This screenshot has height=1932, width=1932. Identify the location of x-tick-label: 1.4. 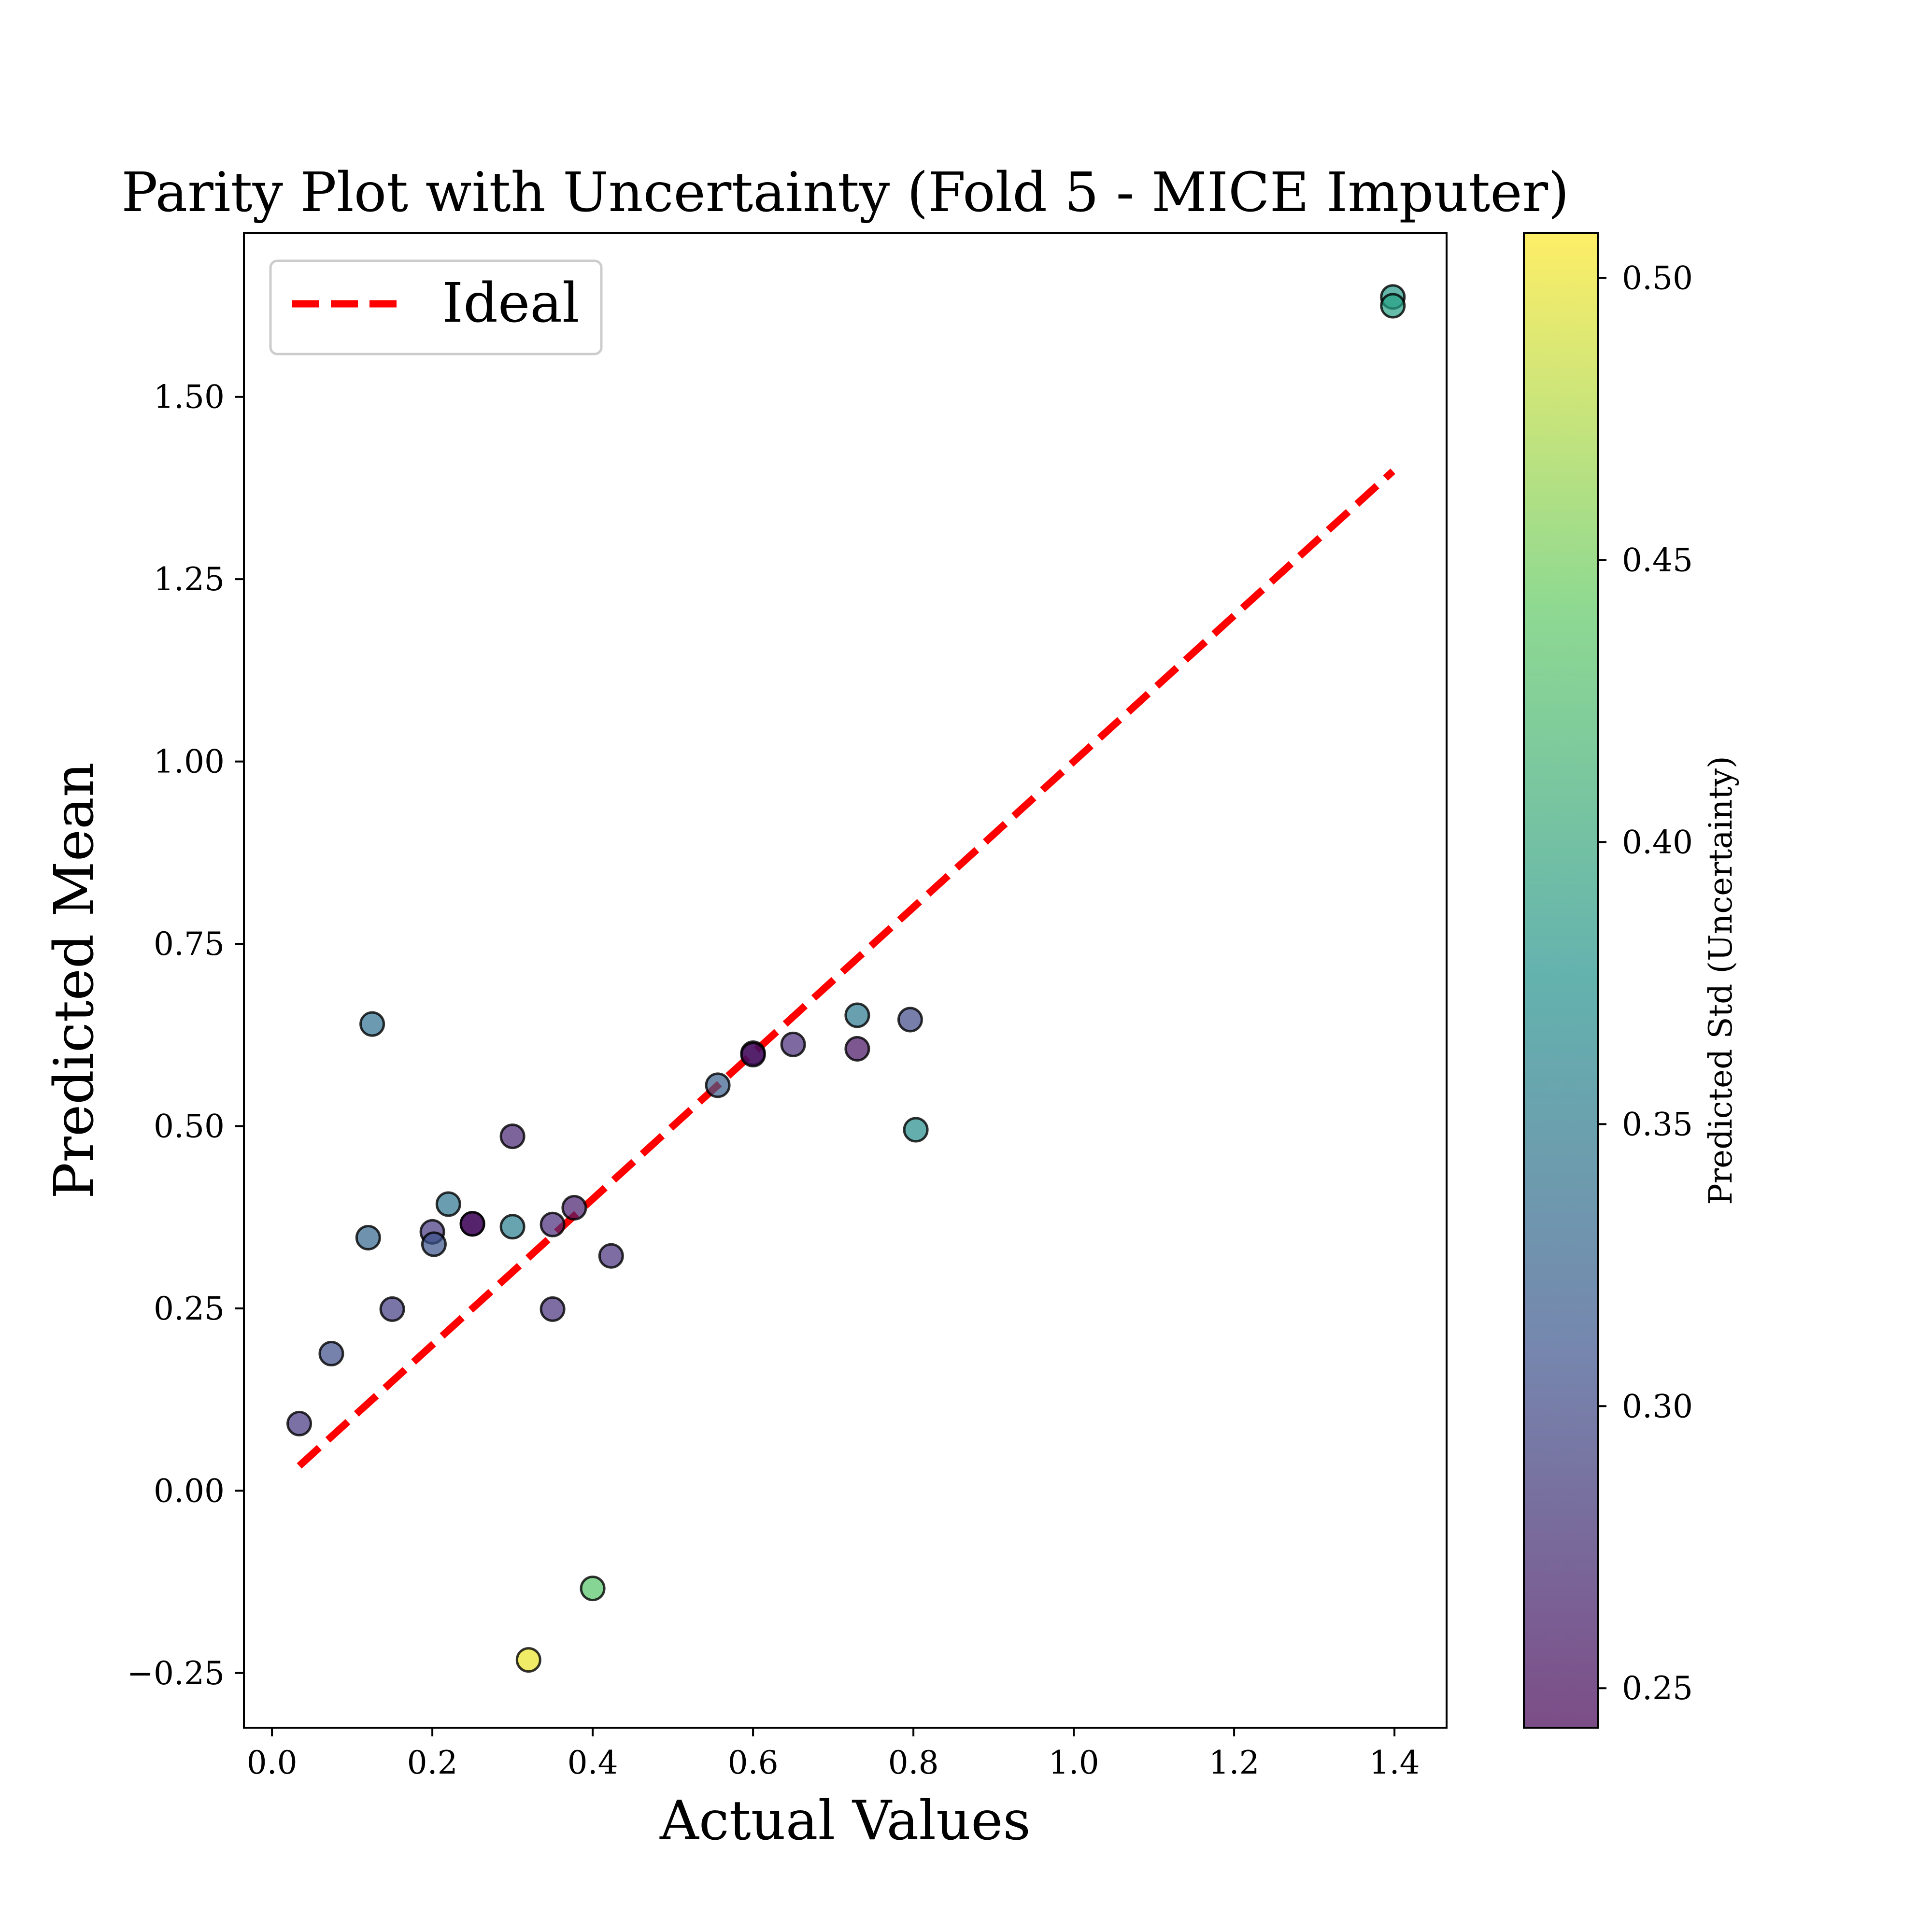
(1394, 1762).